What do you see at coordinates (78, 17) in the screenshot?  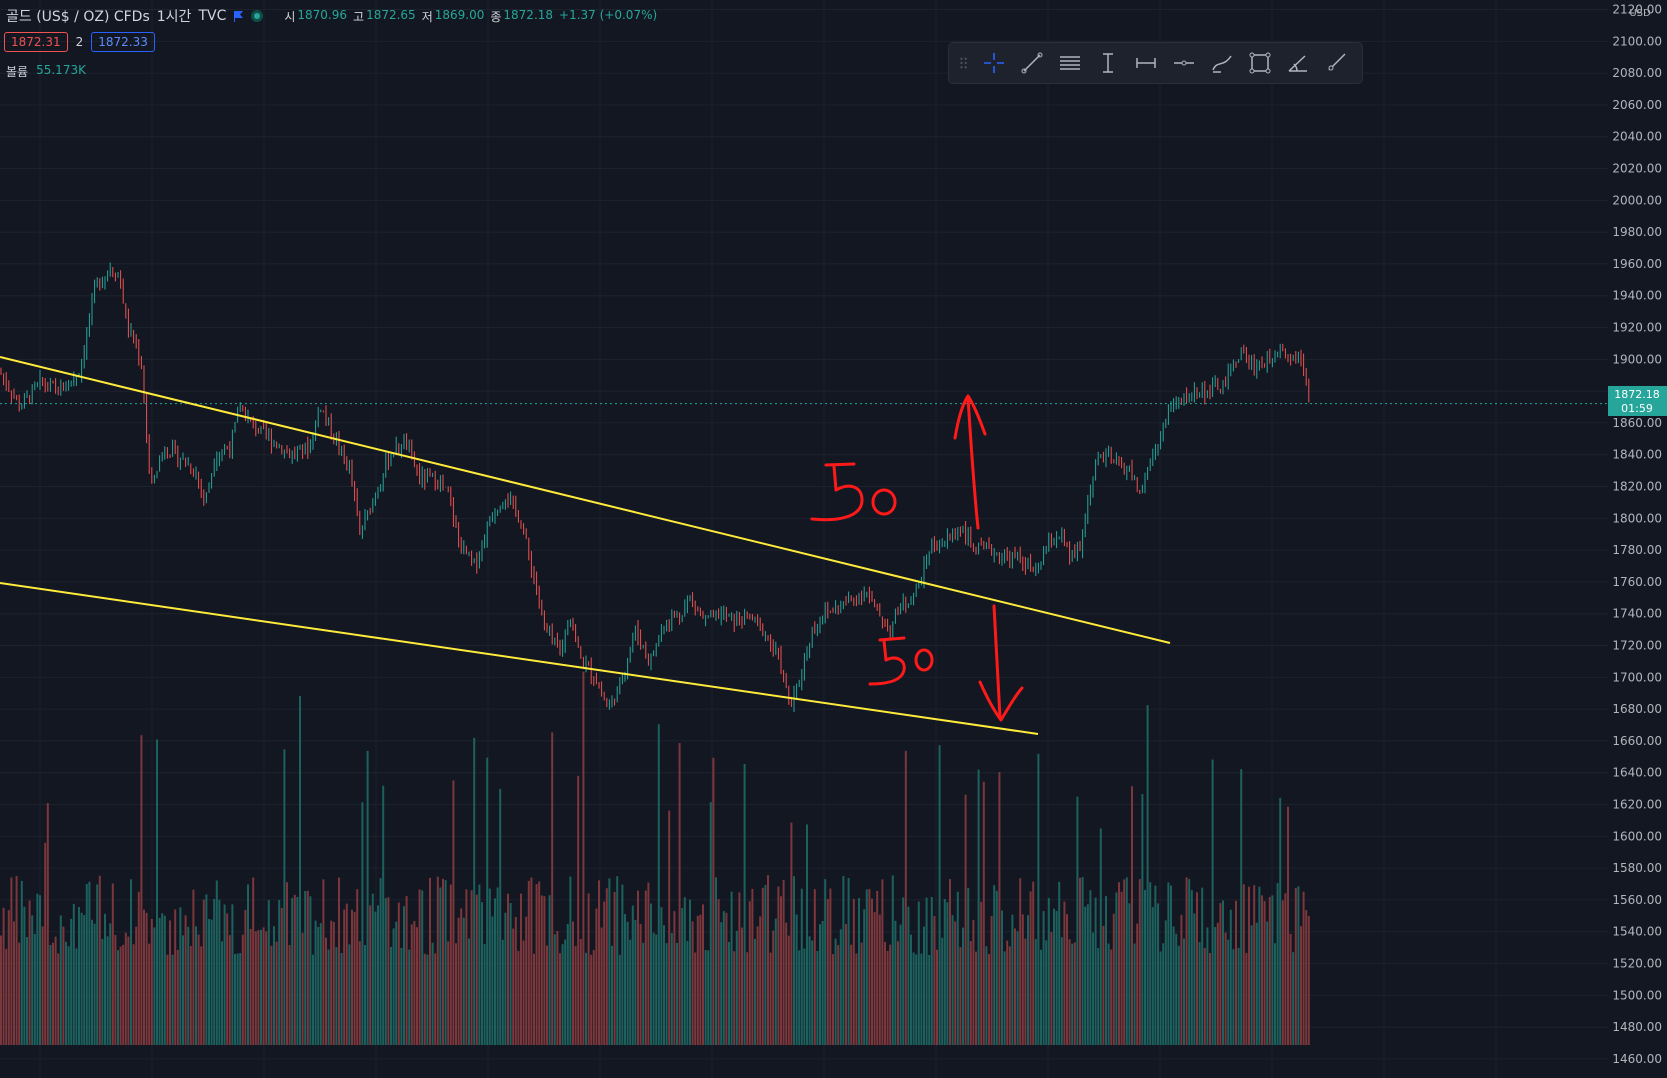 I see `symbol-name: 골드 (US$ / OZ) CFDs` at bounding box center [78, 17].